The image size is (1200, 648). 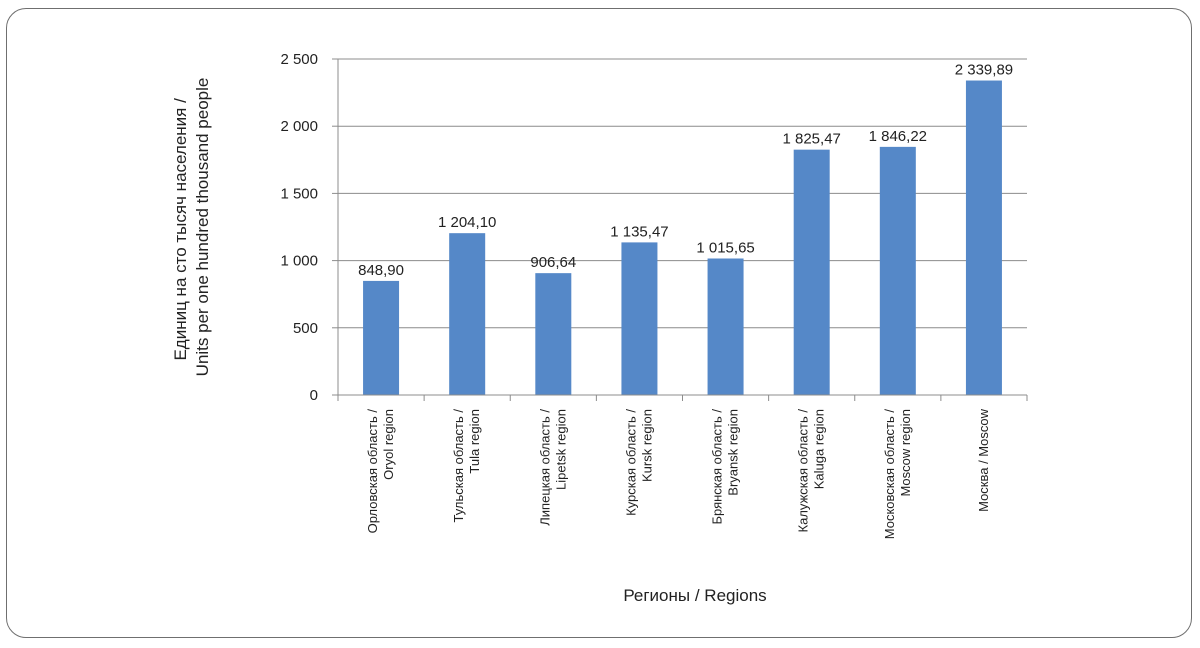 What do you see at coordinates (458, 466) in the screenshot?
I see `category-label-line: Тульская область /` at bounding box center [458, 466].